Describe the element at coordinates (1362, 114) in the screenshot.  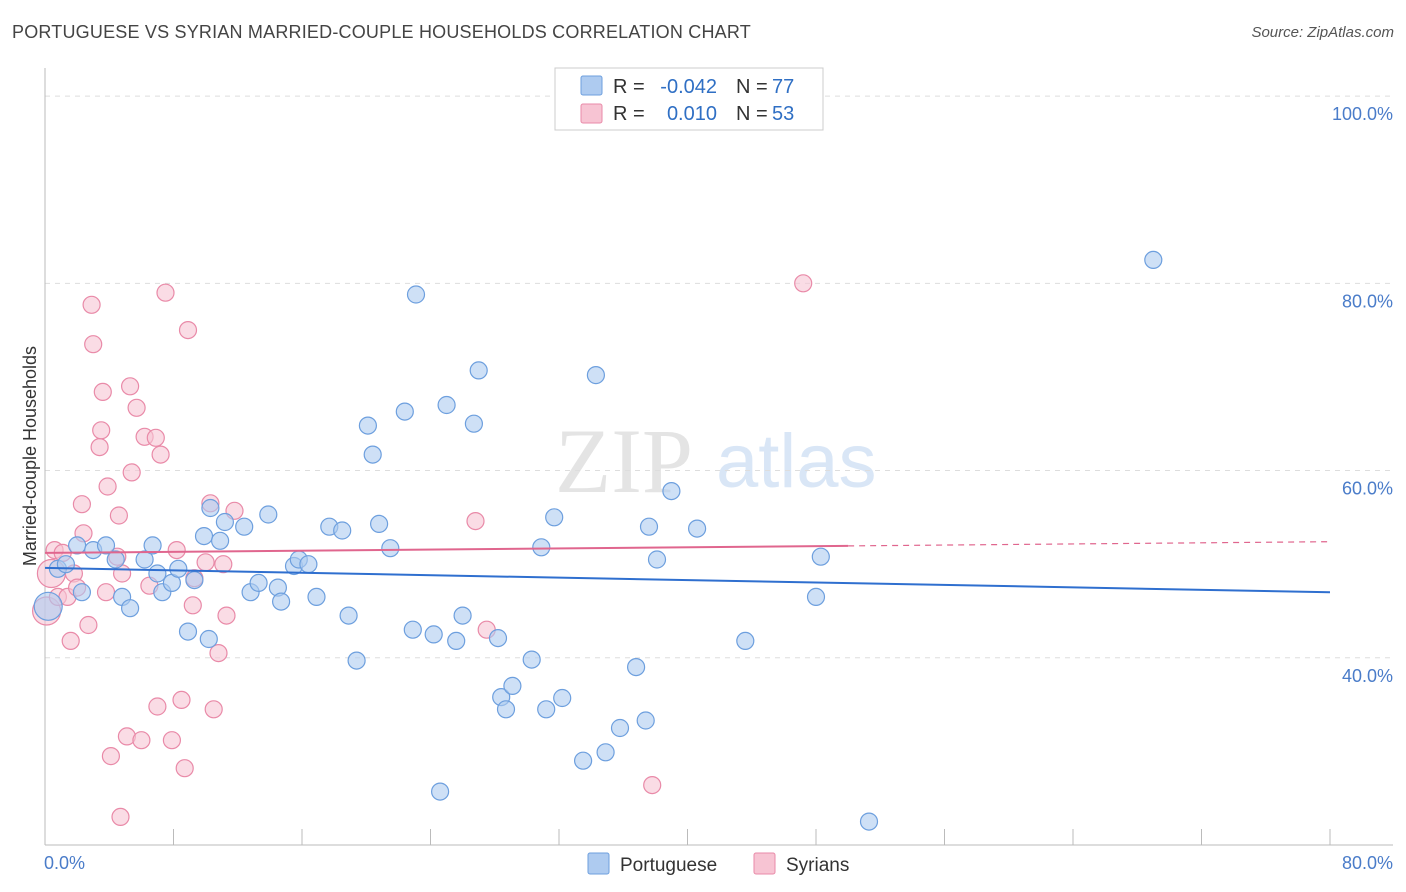
I see `y-tick-label-100: 100.0%` at that location.